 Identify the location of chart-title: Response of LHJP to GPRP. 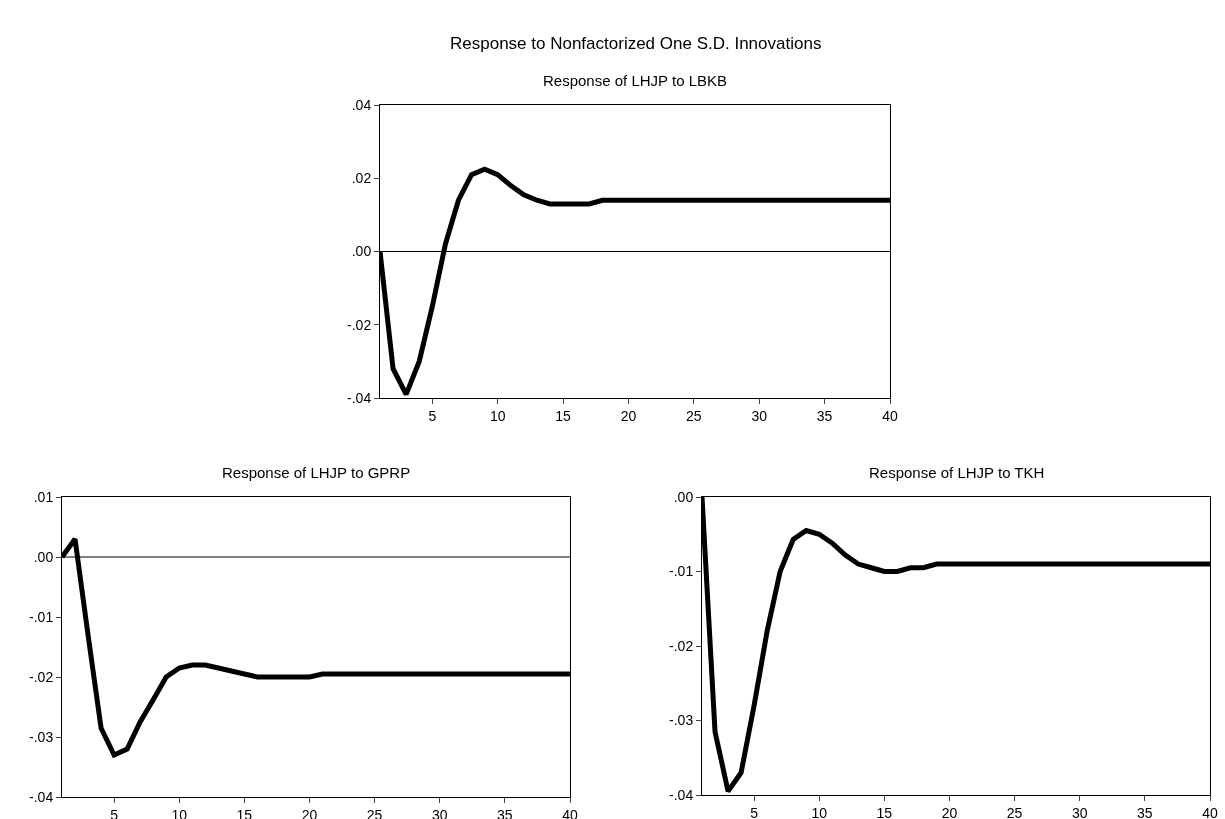
(316, 472).